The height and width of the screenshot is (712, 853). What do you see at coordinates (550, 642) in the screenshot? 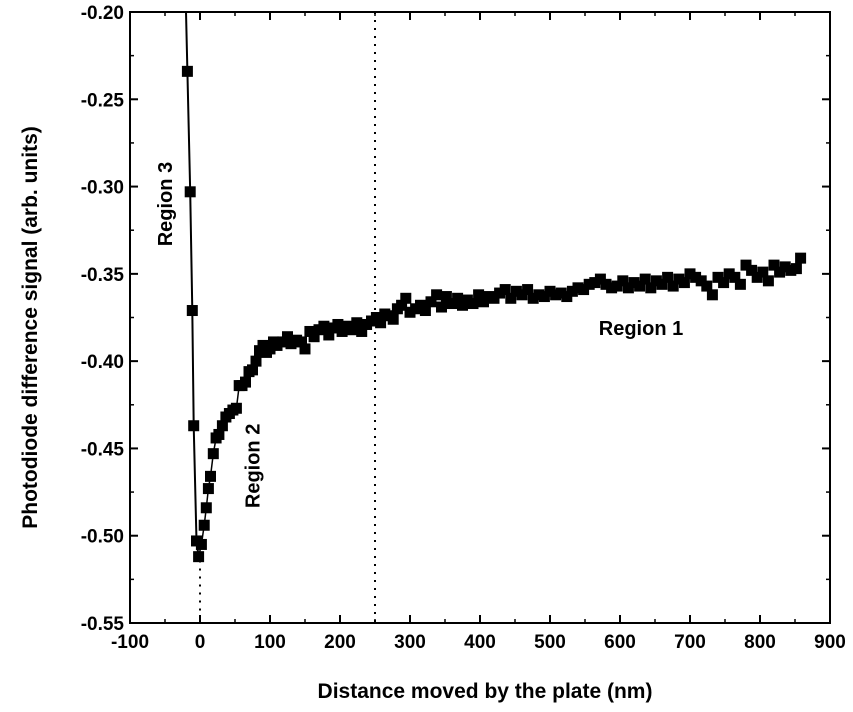
I see `x-tick-label: 500` at bounding box center [550, 642].